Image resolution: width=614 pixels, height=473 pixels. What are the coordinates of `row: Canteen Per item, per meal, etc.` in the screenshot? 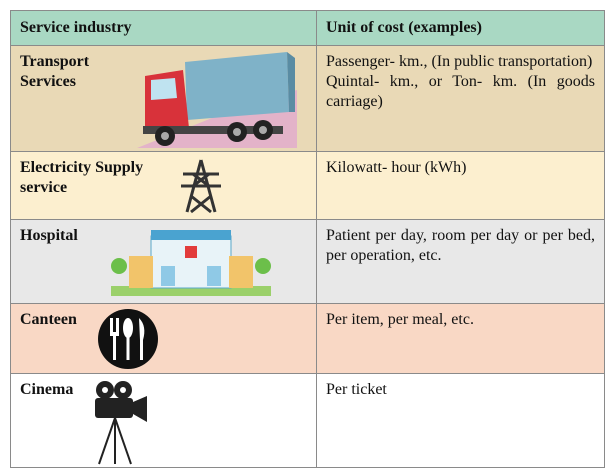 It's located at (307, 338).